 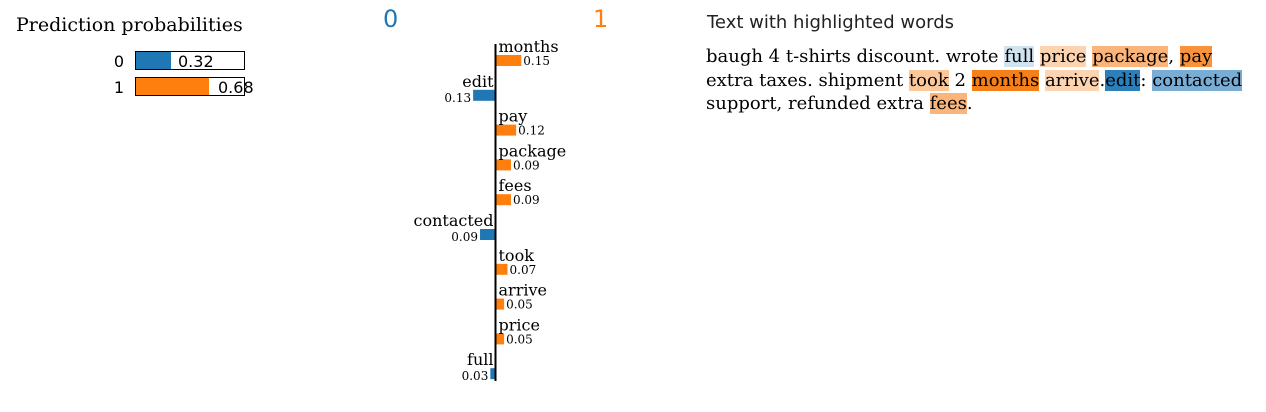 What do you see at coordinates (1072, 80) in the screenshot?
I see `highlighted-word: arrive` at bounding box center [1072, 80].